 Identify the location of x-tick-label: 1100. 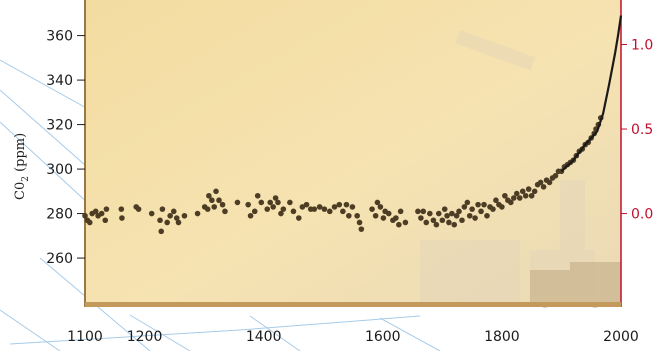
(85, 337).